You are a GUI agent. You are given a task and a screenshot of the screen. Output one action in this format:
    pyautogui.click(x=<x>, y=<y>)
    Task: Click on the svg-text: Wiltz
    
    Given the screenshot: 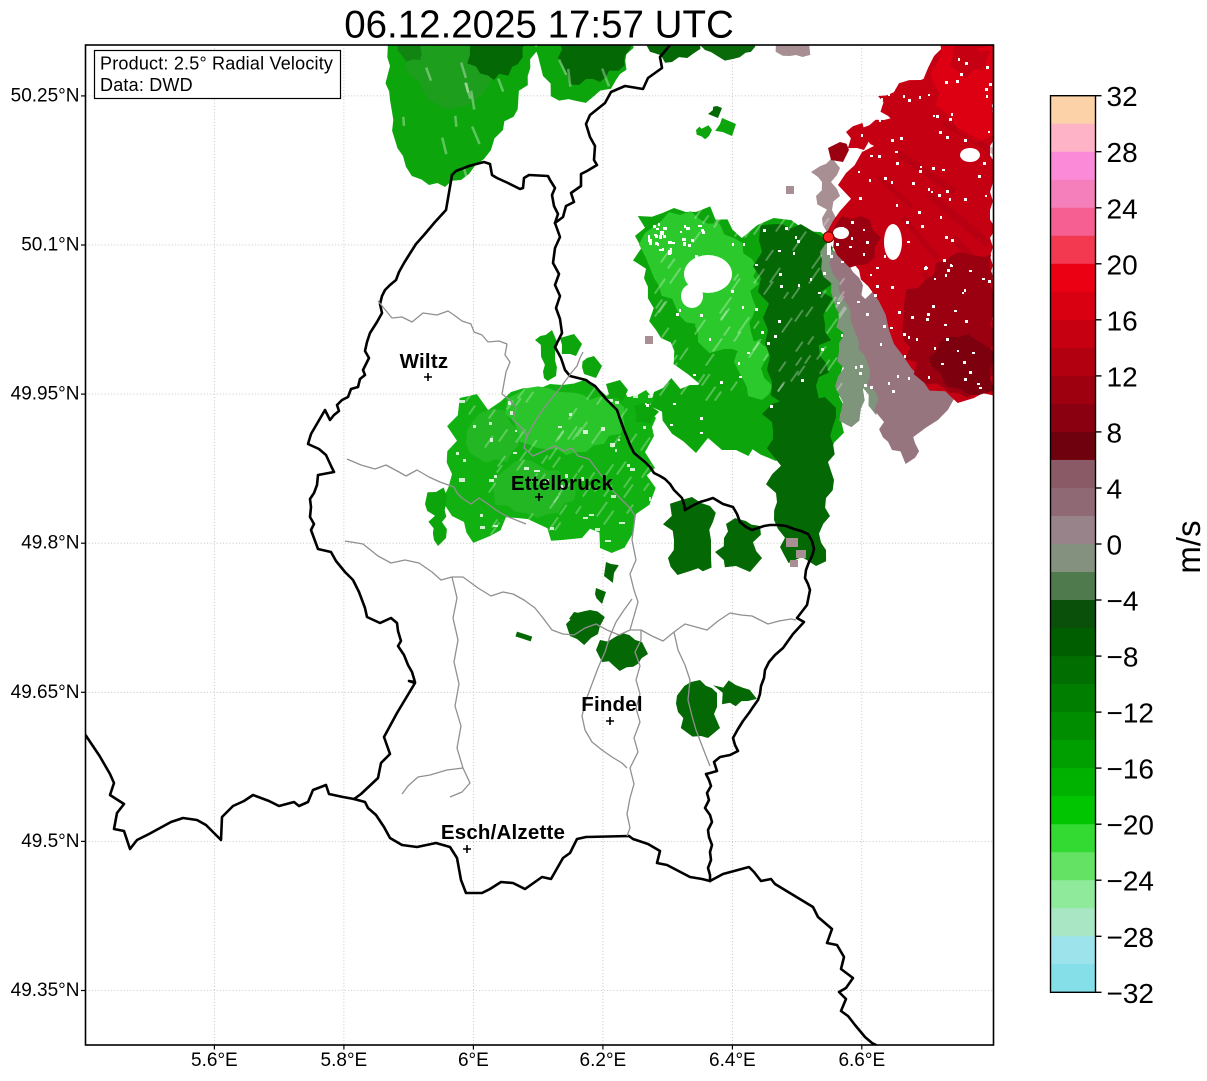 What is the action you would take?
    pyautogui.click(x=424, y=361)
    